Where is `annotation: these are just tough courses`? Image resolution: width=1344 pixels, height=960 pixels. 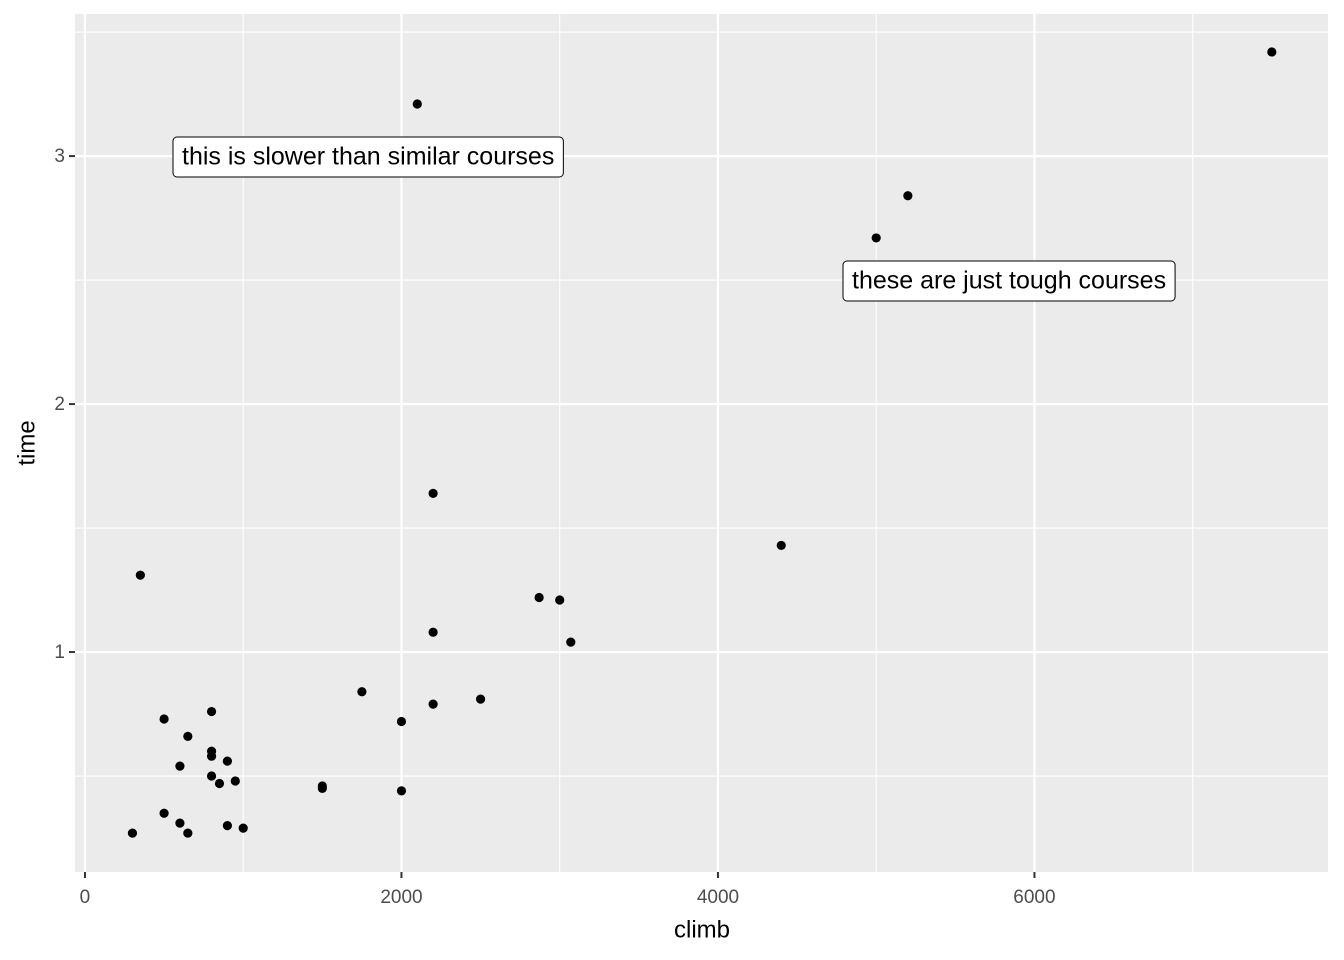
annotation: these are just tough courses is located at coordinates (1009, 281).